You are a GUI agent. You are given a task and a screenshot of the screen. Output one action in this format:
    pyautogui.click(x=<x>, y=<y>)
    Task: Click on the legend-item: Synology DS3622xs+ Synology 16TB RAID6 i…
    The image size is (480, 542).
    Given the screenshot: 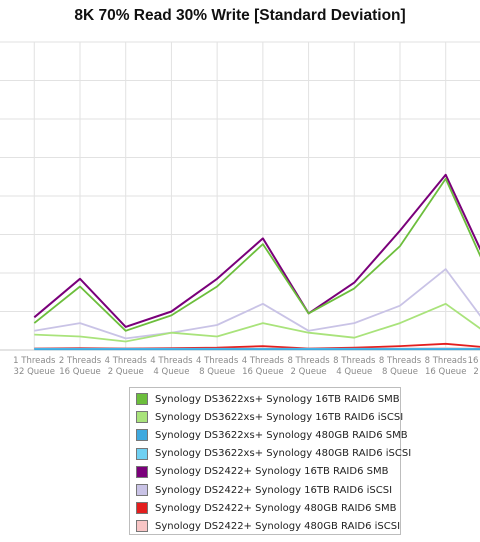 What is the action you would take?
    pyautogui.click(x=269, y=417)
    